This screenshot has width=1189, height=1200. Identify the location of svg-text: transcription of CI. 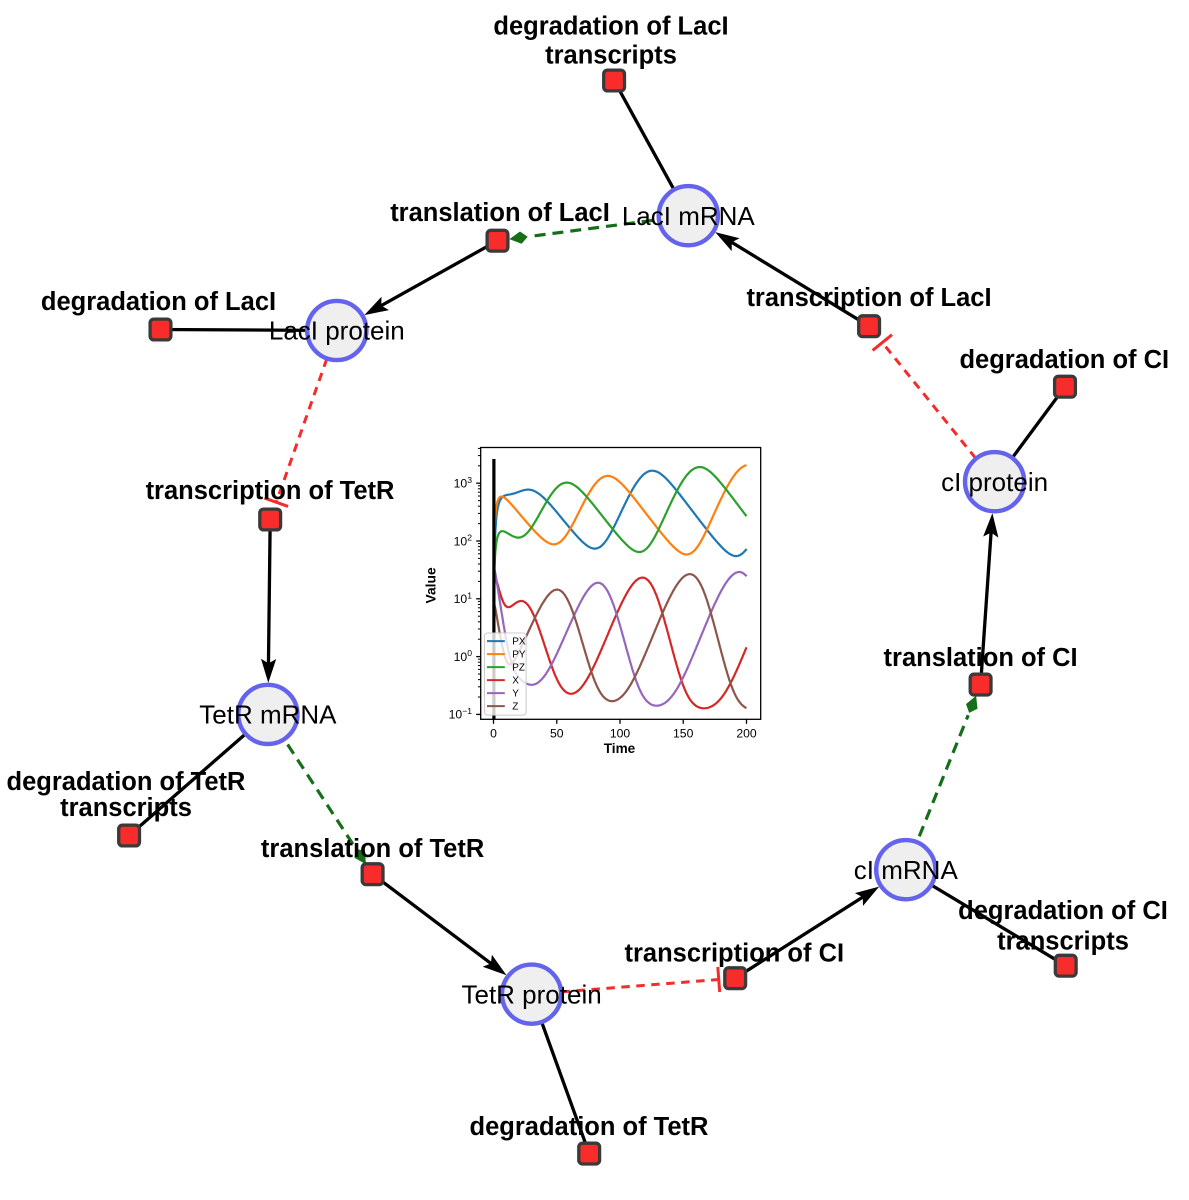
(735, 954).